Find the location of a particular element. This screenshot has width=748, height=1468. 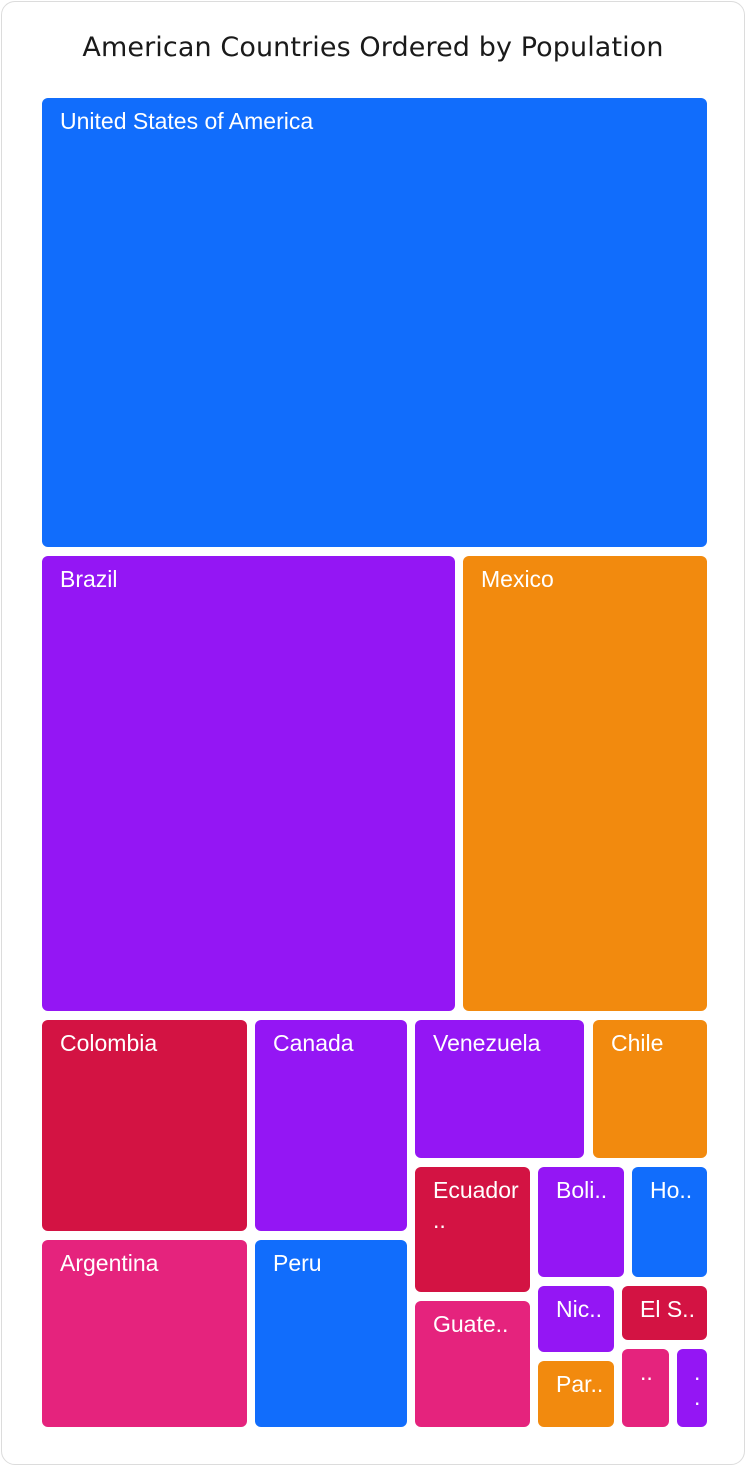

tile-label: Colombia is located at coordinates (108, 1043).